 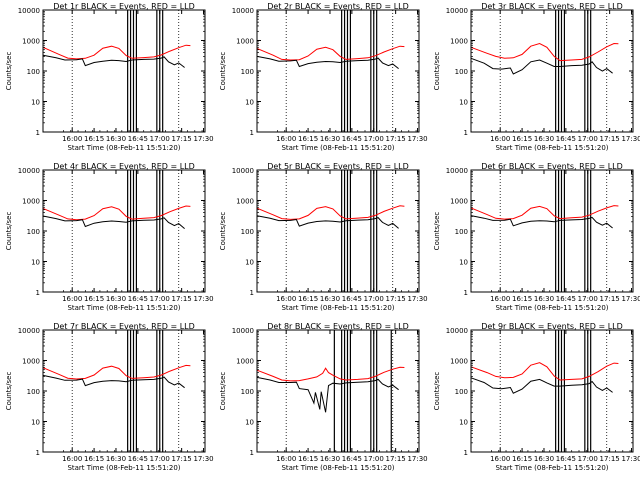 What do you see at coordinates (552, 231) in the screenshot?
I see `plot-frame` at bounding box center [552, 231].